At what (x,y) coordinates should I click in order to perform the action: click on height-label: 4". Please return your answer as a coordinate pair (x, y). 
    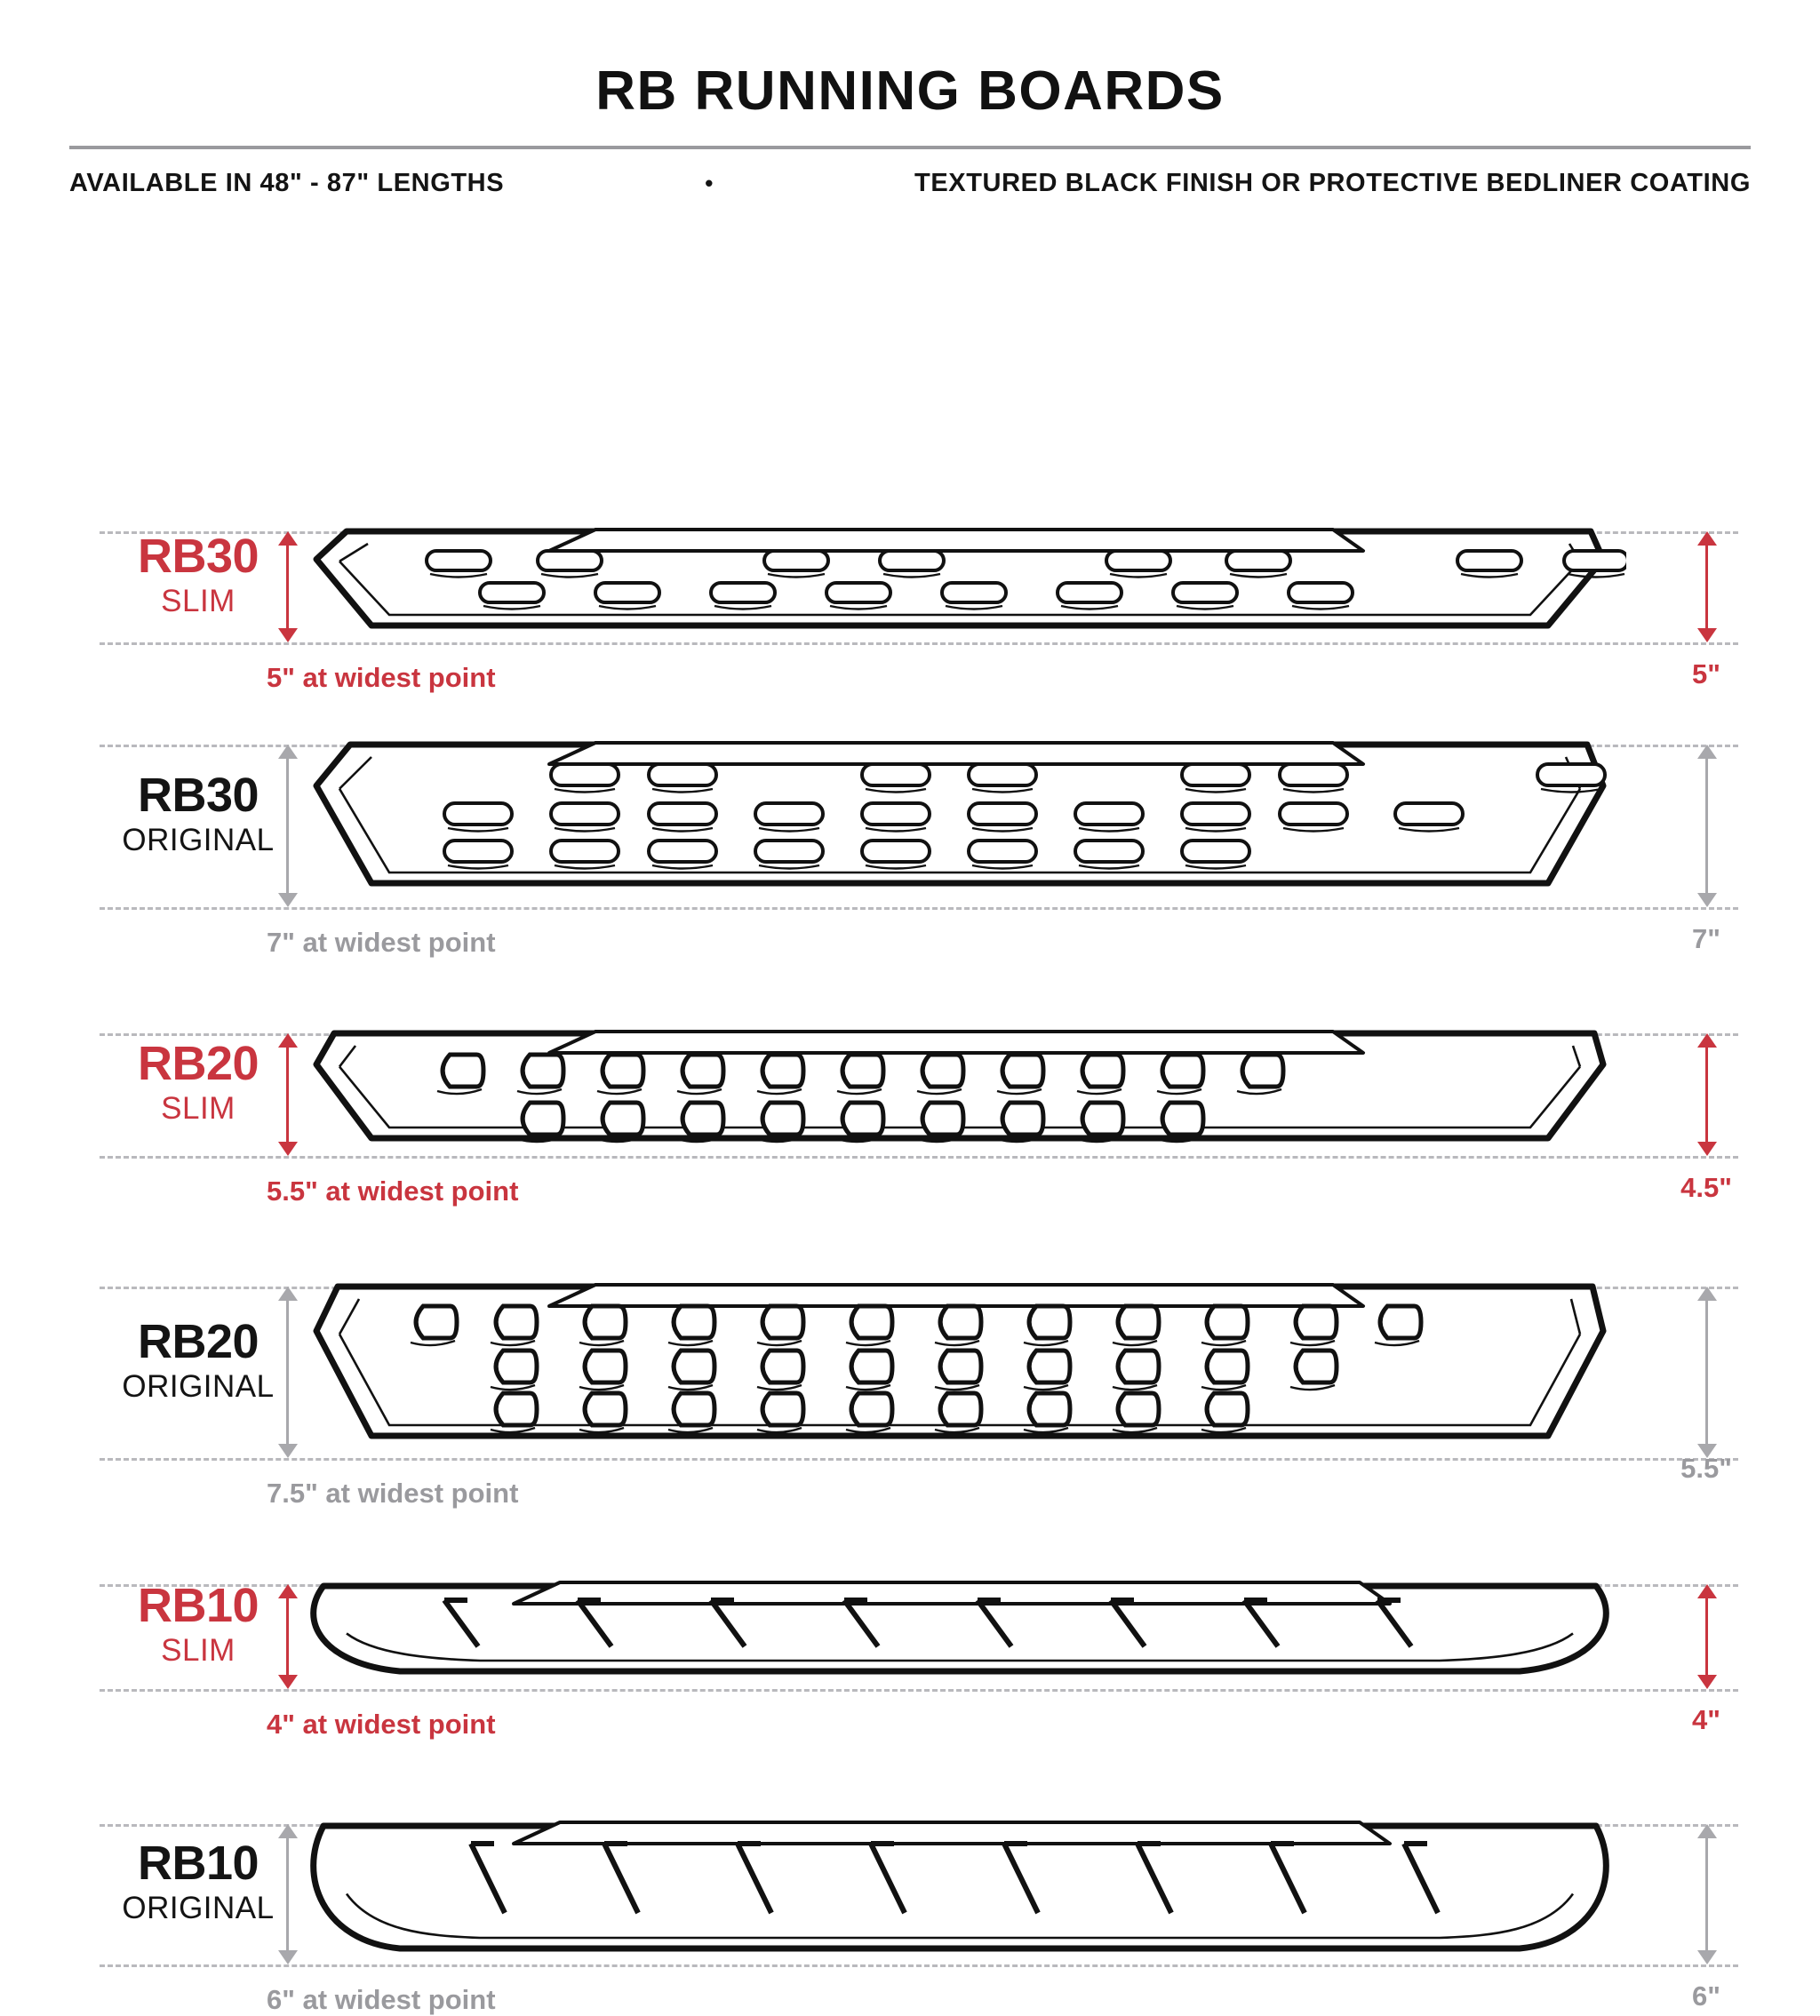
    Looking at the image, I should click on (1706, 1719).